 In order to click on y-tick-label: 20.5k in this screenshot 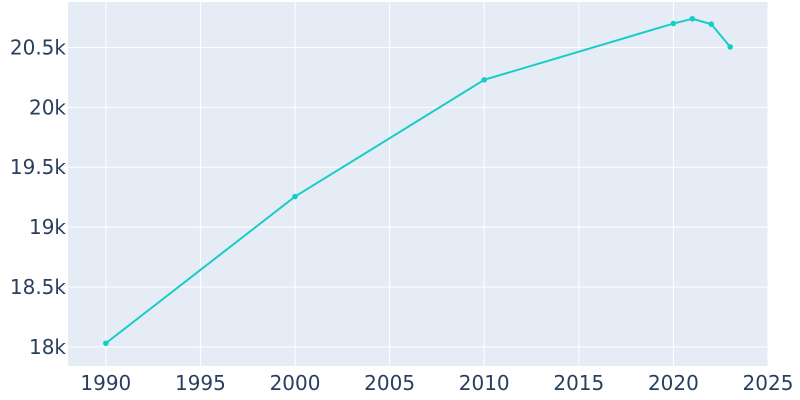, I will do `click(38, 48)`.